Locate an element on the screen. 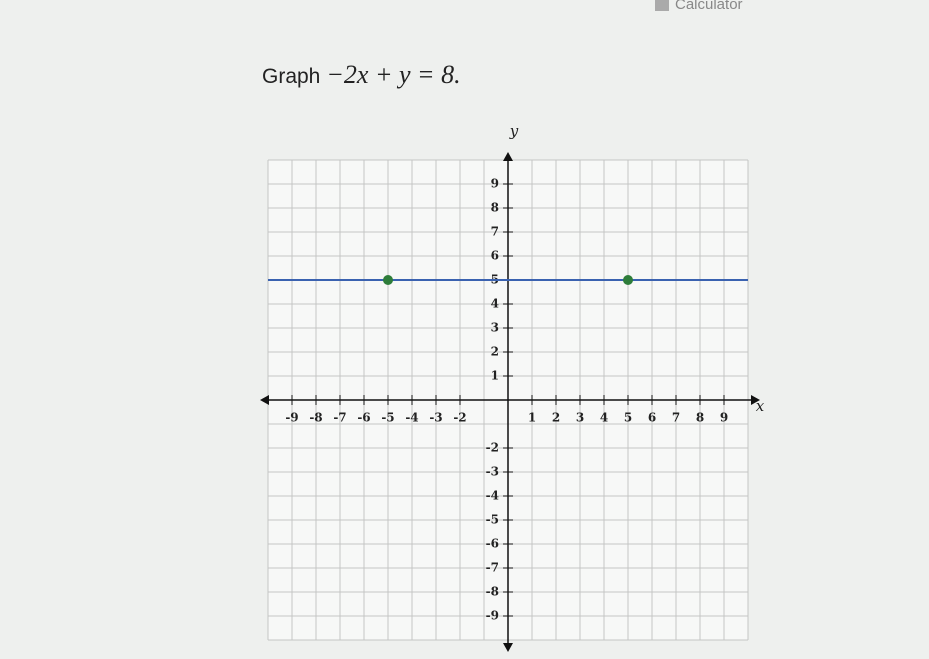  x-axis-label: x is located at coordinates (760, 406).